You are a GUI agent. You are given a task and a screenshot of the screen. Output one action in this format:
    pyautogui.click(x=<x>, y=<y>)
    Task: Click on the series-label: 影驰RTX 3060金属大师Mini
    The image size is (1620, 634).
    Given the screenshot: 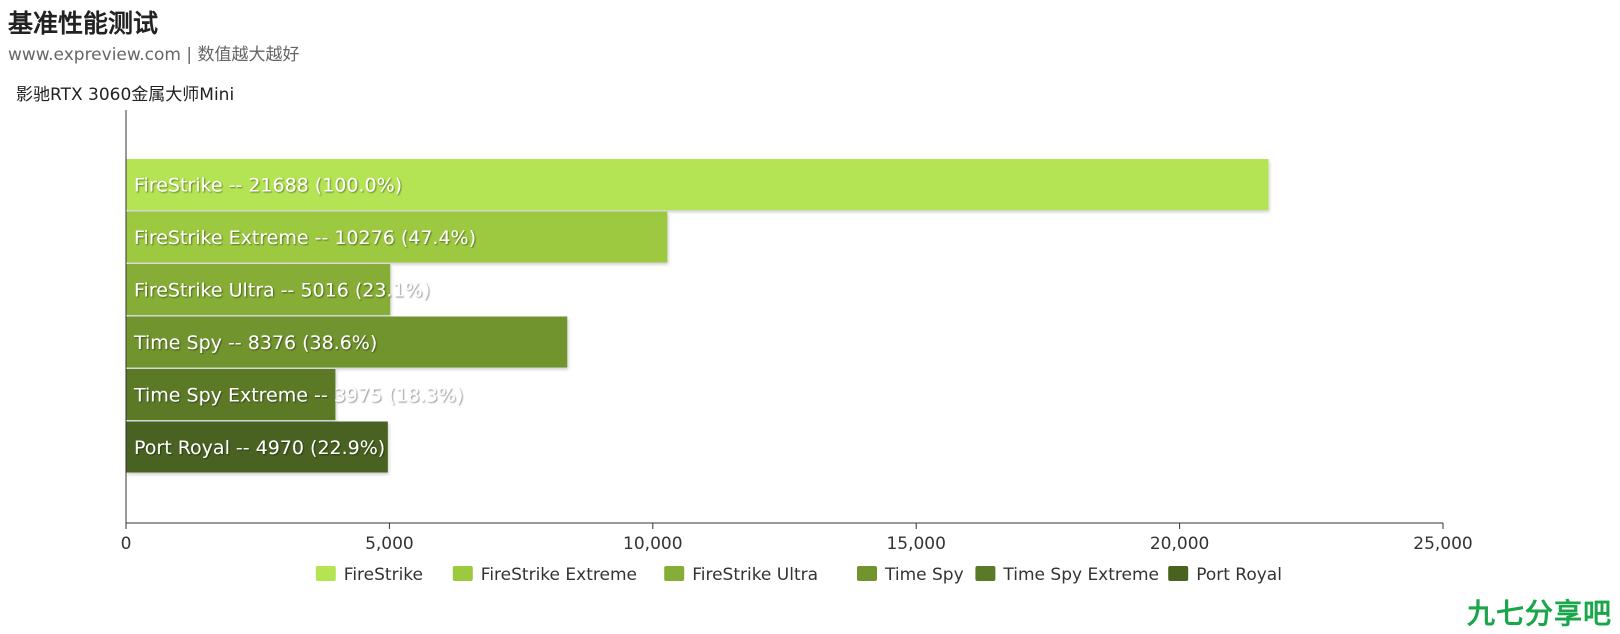 What is the action you would take?
    pyautogui.click(x=125, y=95)
    